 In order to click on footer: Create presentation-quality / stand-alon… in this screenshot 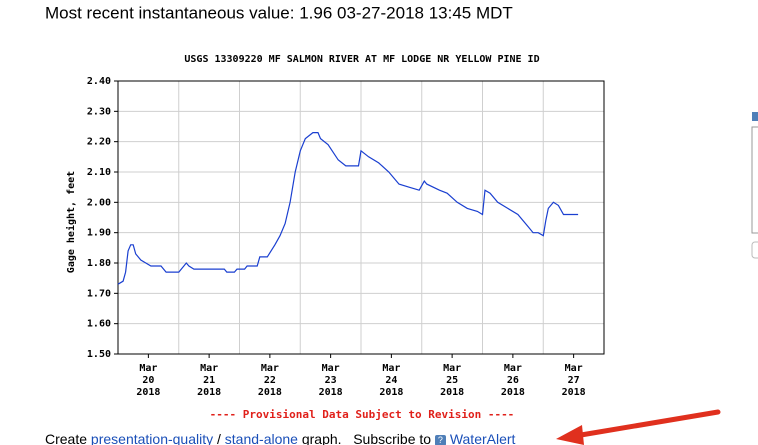, I will do `click(280, 438)`.